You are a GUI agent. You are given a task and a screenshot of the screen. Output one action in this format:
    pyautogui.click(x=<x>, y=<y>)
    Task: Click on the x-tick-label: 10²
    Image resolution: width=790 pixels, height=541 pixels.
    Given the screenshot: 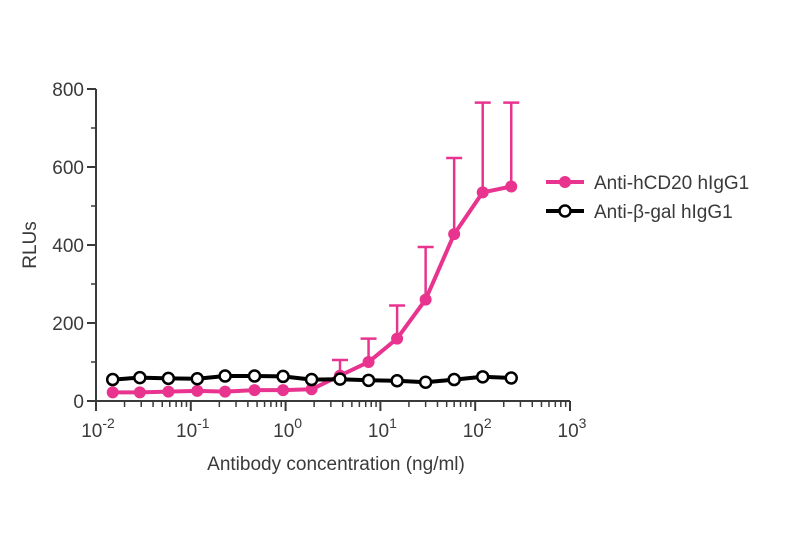 What is the action you would take?
    pyautogui.click(x=477, y=428)
    